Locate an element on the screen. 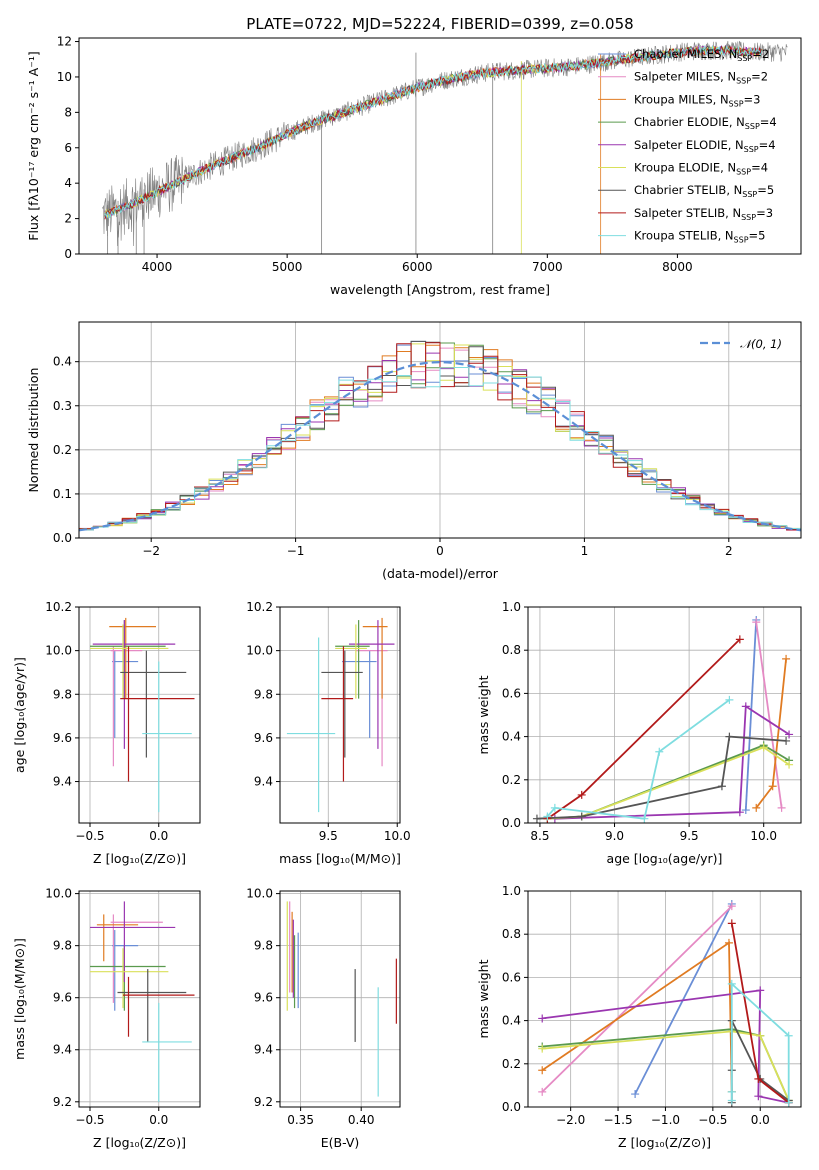 This screenshot has width=819, height=1170. x-tick-label: 9.5 is located at coordinates (689, 836).